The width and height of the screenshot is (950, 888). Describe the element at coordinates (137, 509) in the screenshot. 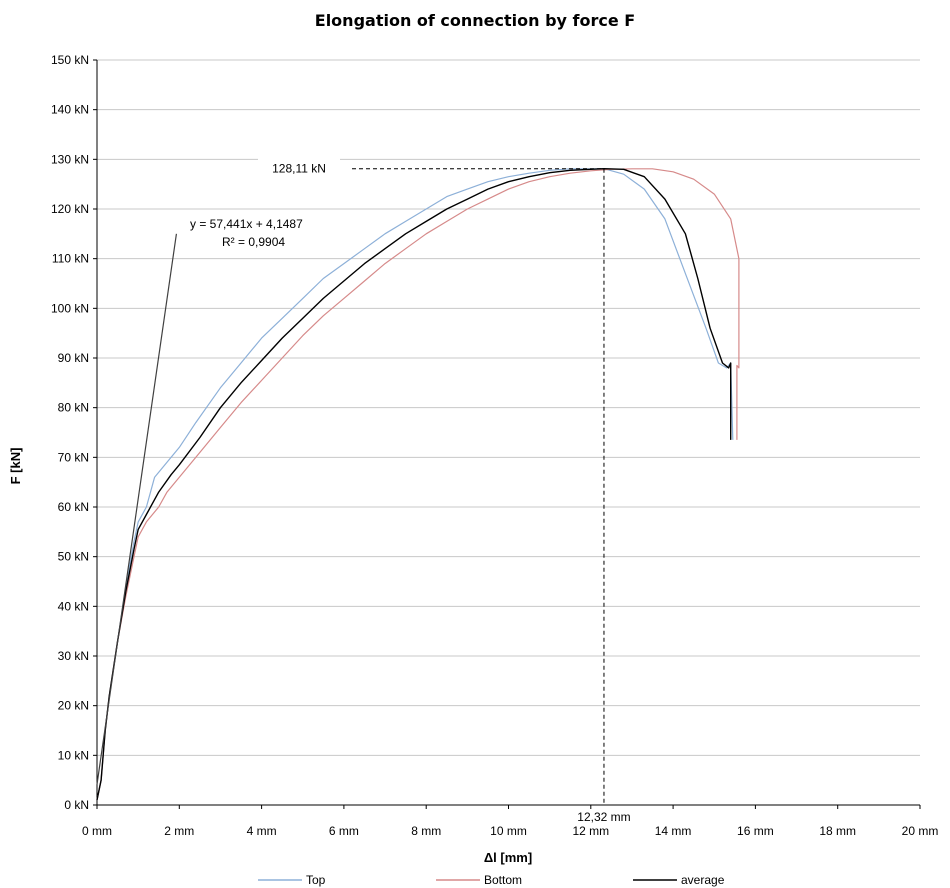

I see `trendline` at that location.